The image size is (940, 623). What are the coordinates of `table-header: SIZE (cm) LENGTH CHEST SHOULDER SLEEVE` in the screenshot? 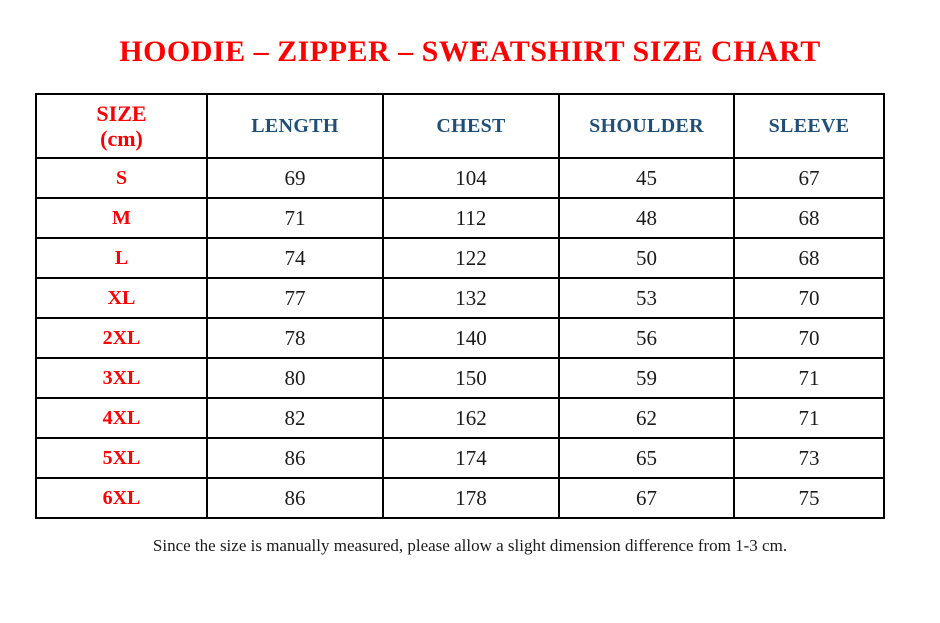 It's located at (460, 126).